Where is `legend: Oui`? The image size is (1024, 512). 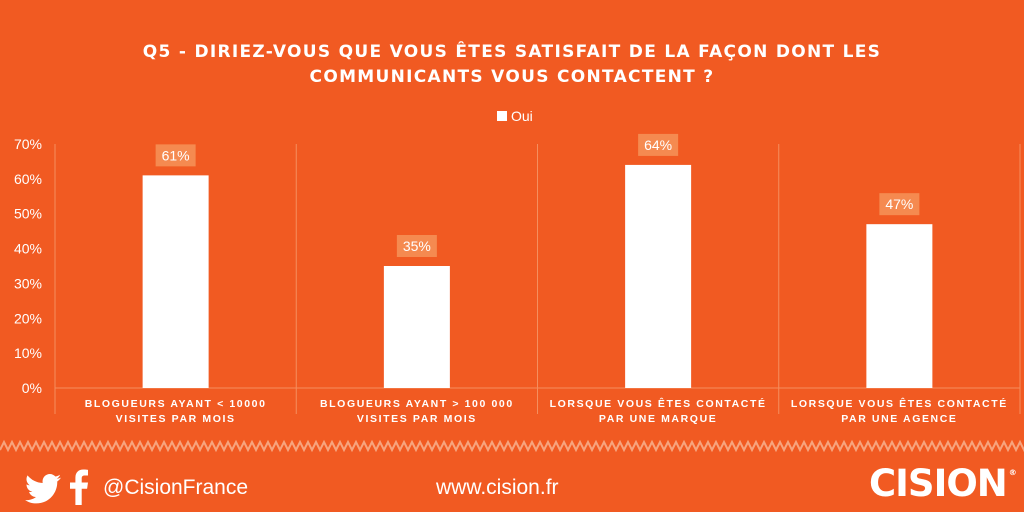
legend: Oui is located at coordinates (515, 116).